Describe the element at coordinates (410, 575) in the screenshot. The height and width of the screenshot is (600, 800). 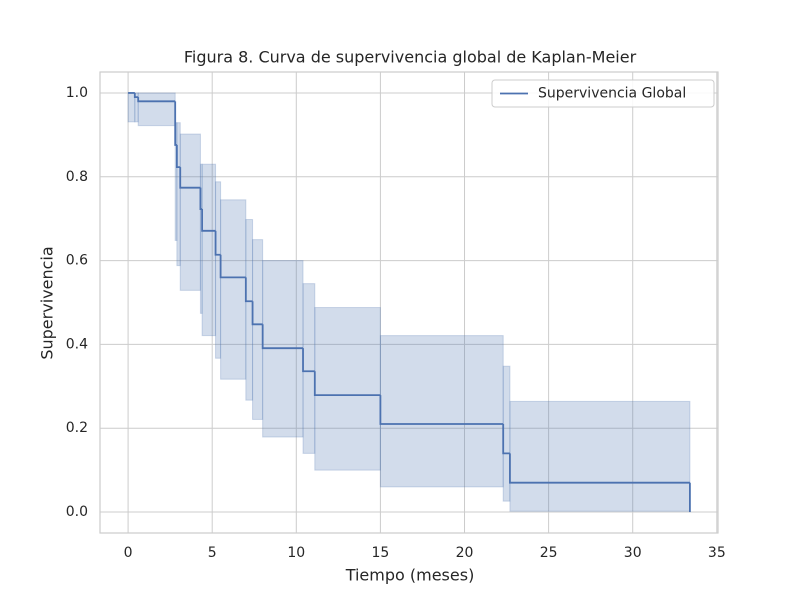
I see `x-axis-label: Tiempo (meses)` at that location.